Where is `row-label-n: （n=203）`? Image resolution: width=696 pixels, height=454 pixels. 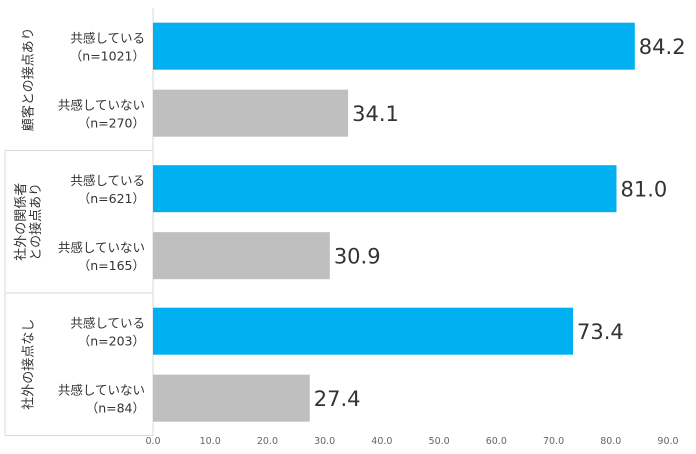
row-label-n: （n=203） is located at coordinates (111, 341).